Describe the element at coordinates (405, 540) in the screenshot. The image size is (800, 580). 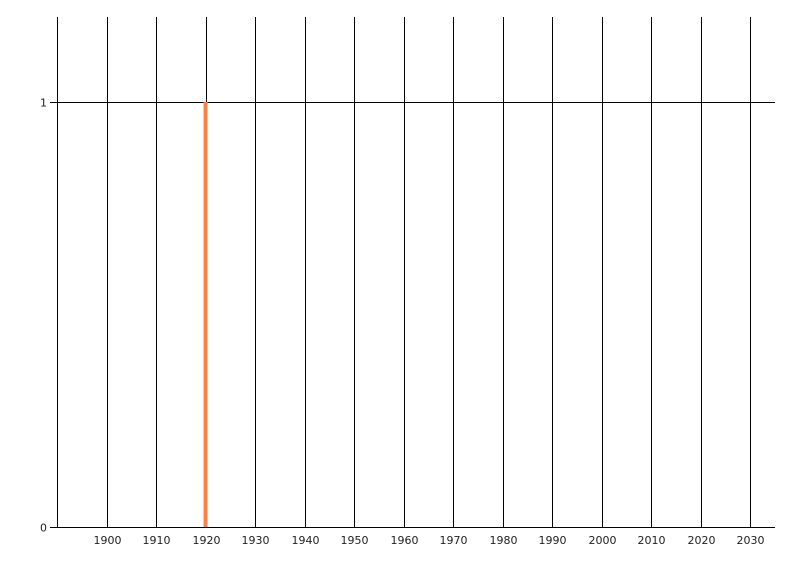
I see `x-tick-label: 1960` at that location.